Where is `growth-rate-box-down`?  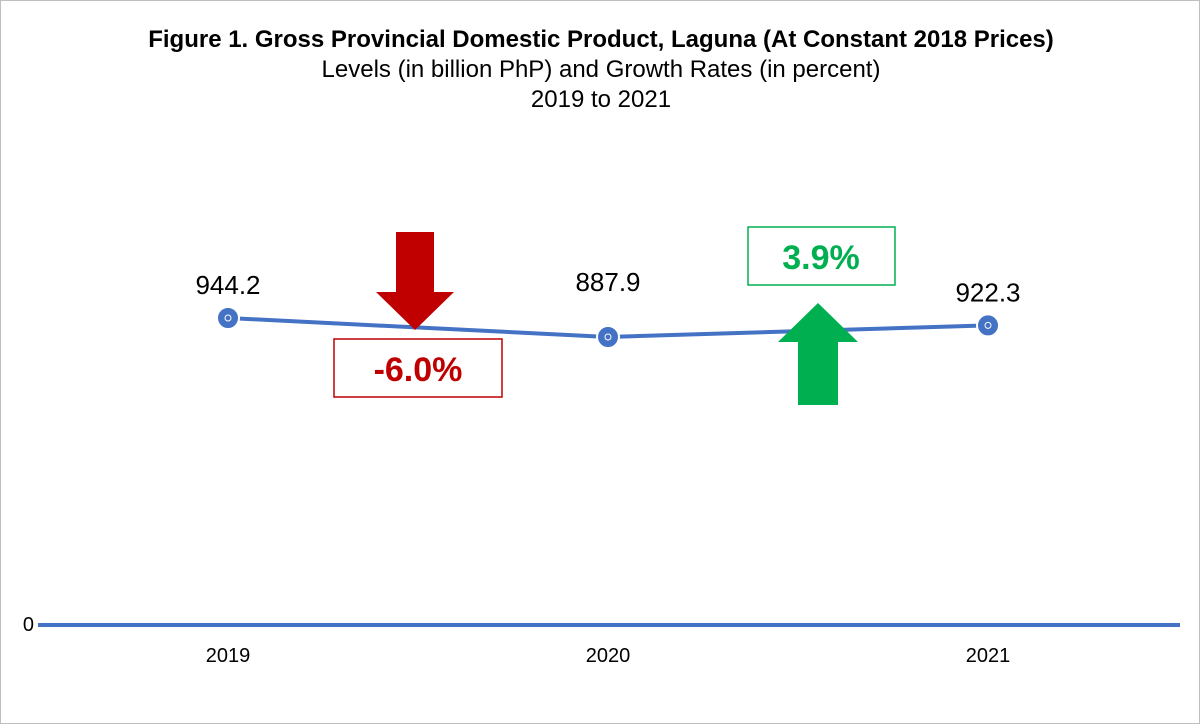
growth-rate-box-down is located at coordinates (418, 368).